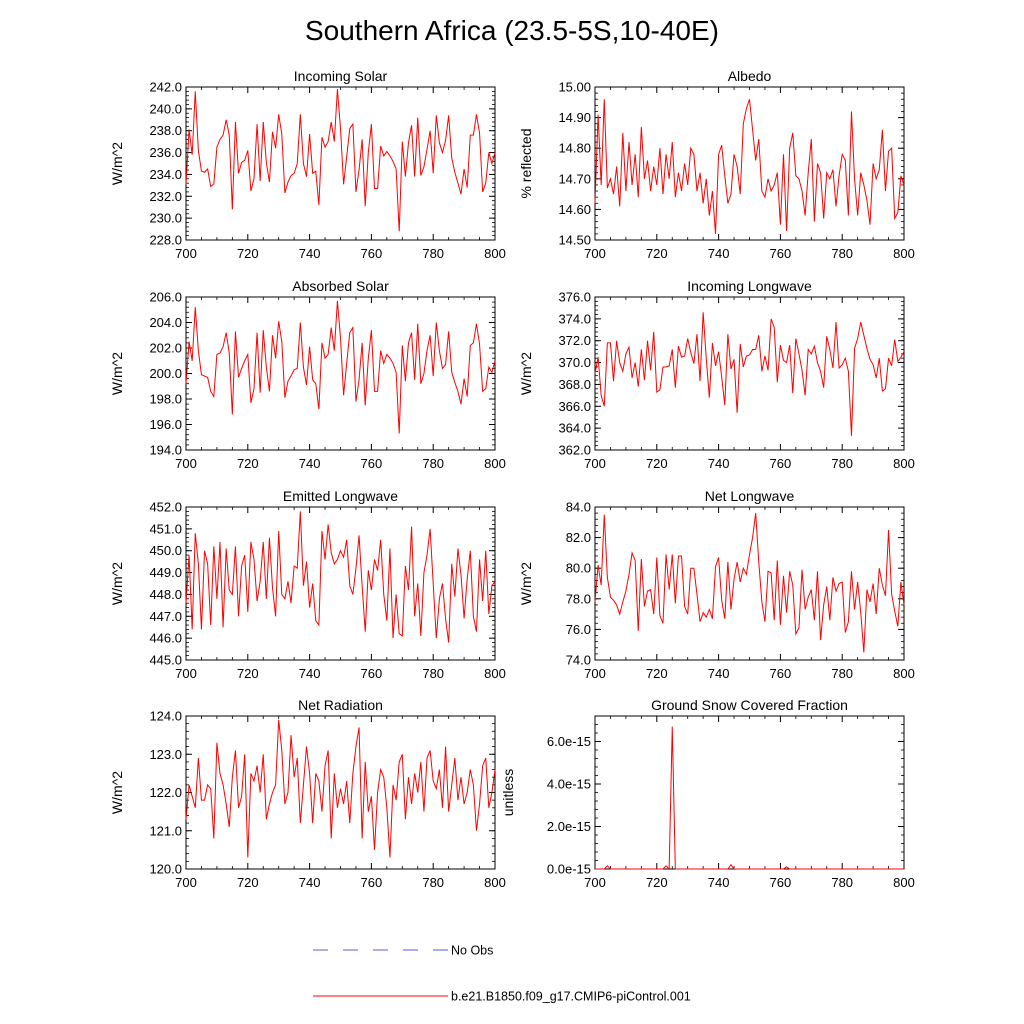 This screenshot has height=1024, width=1024. I want to click on panel-title: Net Longwave, so click(750, 496).